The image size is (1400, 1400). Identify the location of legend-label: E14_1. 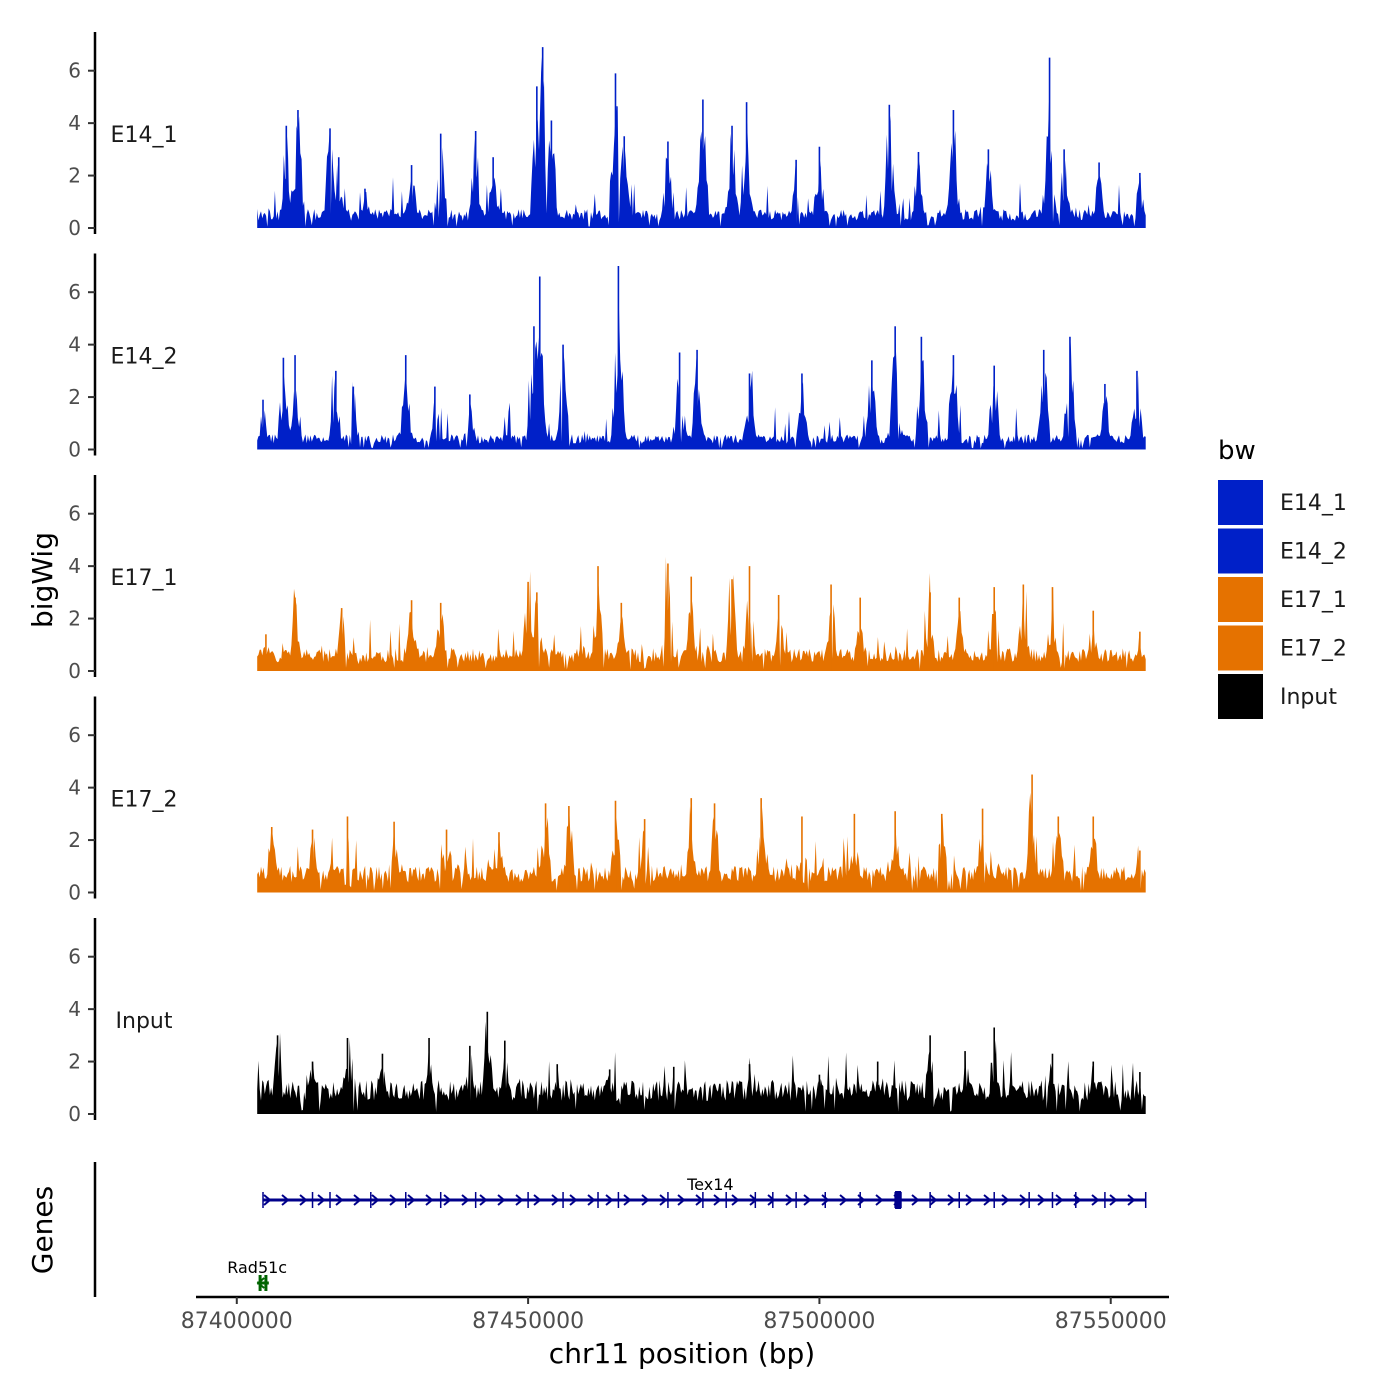
(1313, 503).